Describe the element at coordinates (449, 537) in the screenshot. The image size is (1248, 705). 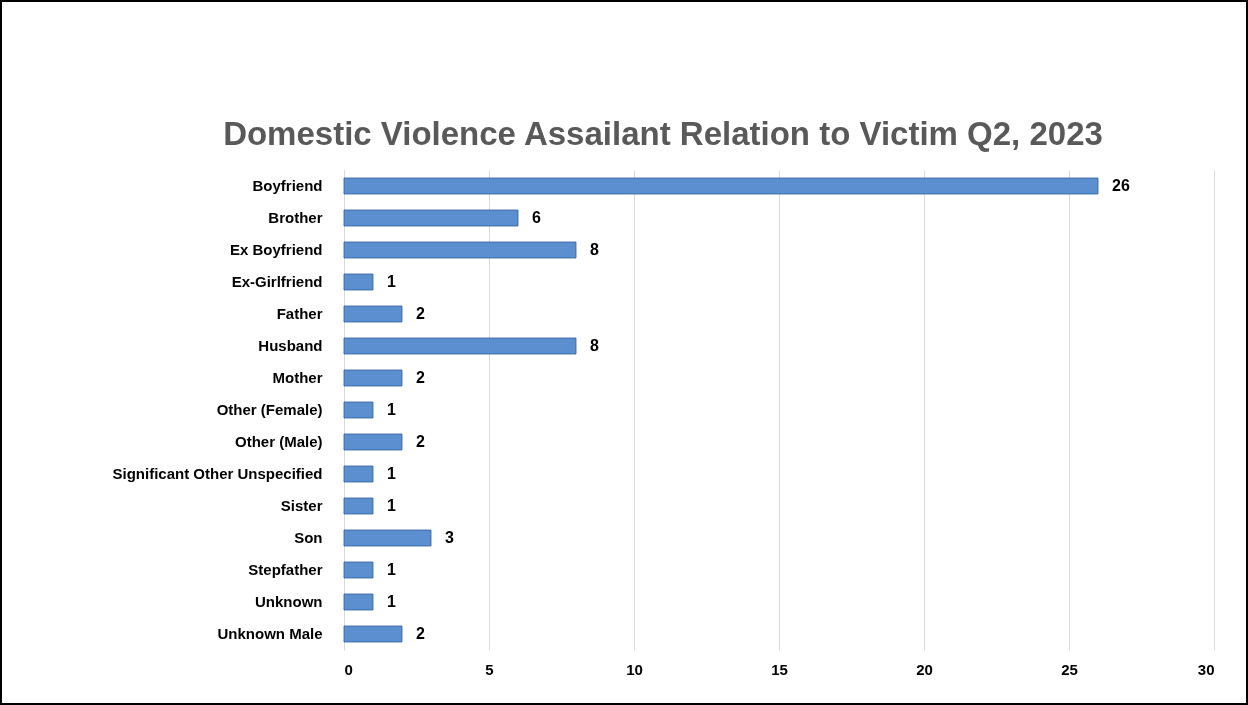
I see `data-label: 3` at that location.